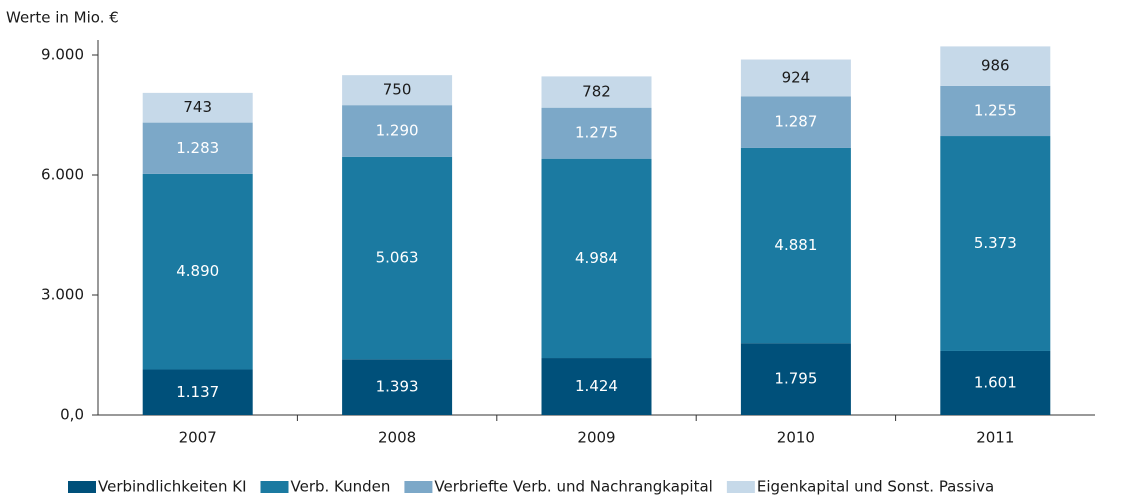 Image resolution: width=1141 pixels, height=497 pixels. I want to click on x-tick-label: 2009, so click(596, 438).